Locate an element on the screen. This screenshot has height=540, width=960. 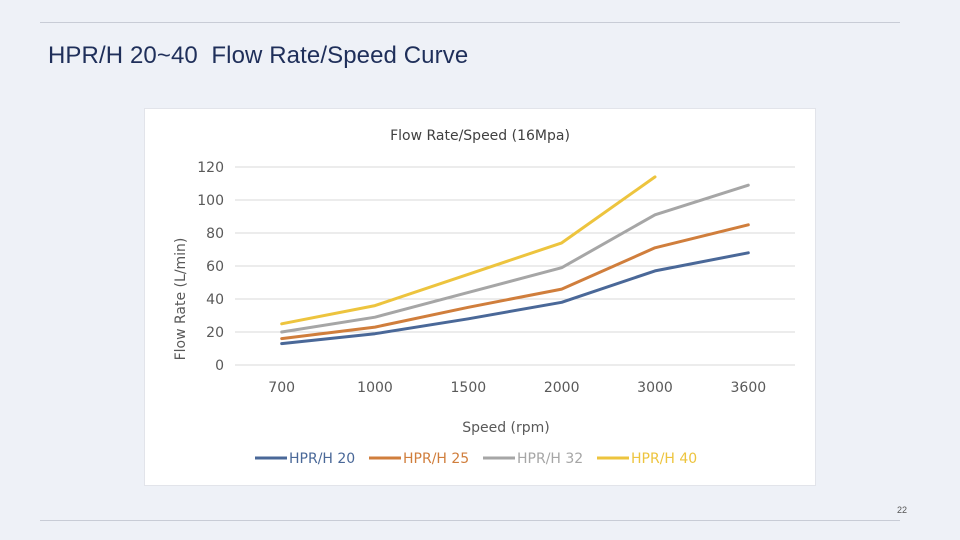
legend: HPR/H 20 HPR/H 25 HPR/H 32 HPR/H 40 is located at coordinates (476, 459).